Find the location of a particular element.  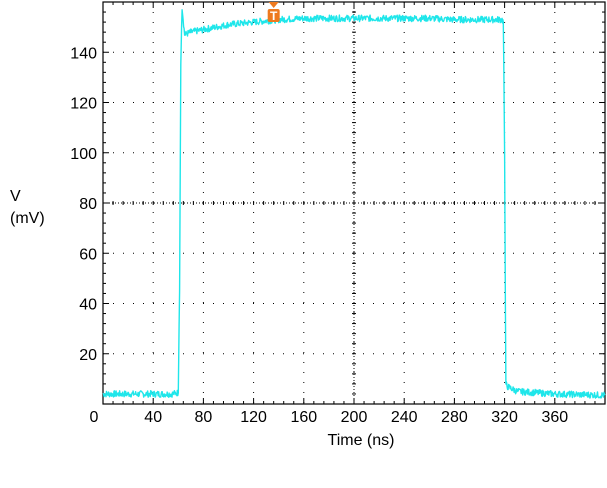

x-axis-title: Time (ns) is located at coordinates (361, 440).